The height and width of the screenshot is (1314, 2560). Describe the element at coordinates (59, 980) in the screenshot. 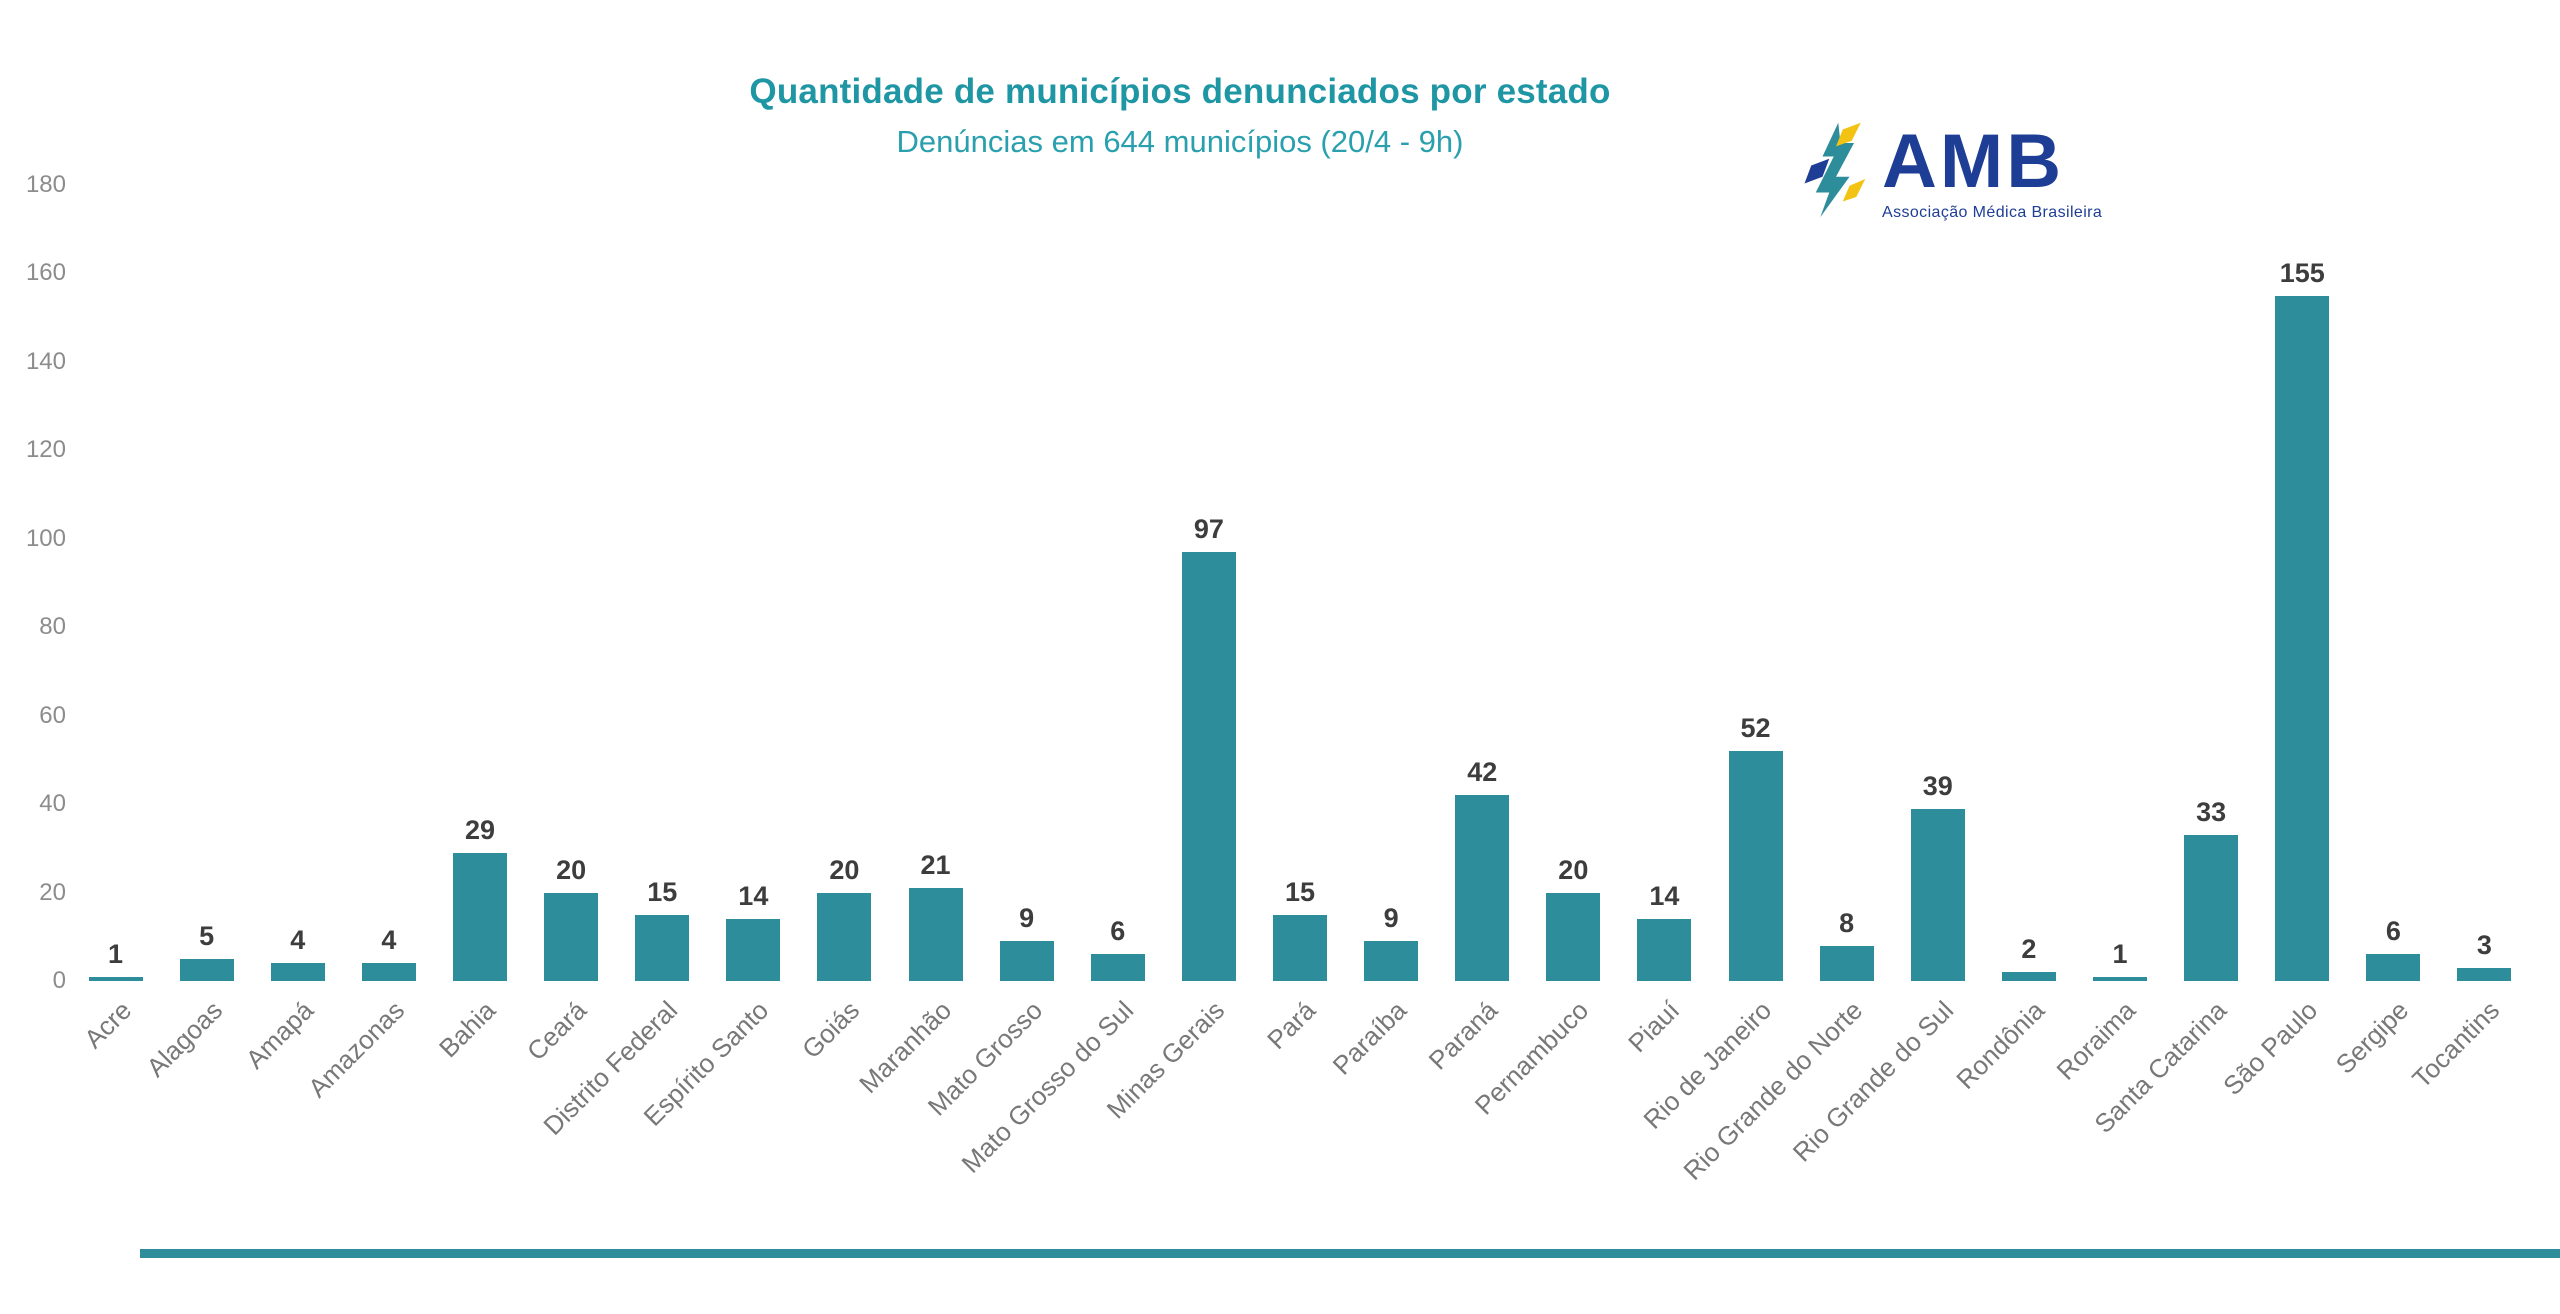

I see `y-tick-label: 0` at that location.